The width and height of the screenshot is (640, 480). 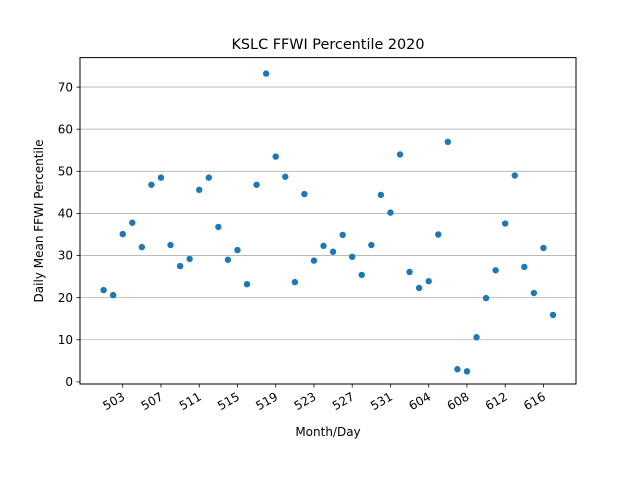 I want to click on y-axis: 0 10 20 30 40 50 60 70, so click(x=69, y=234).